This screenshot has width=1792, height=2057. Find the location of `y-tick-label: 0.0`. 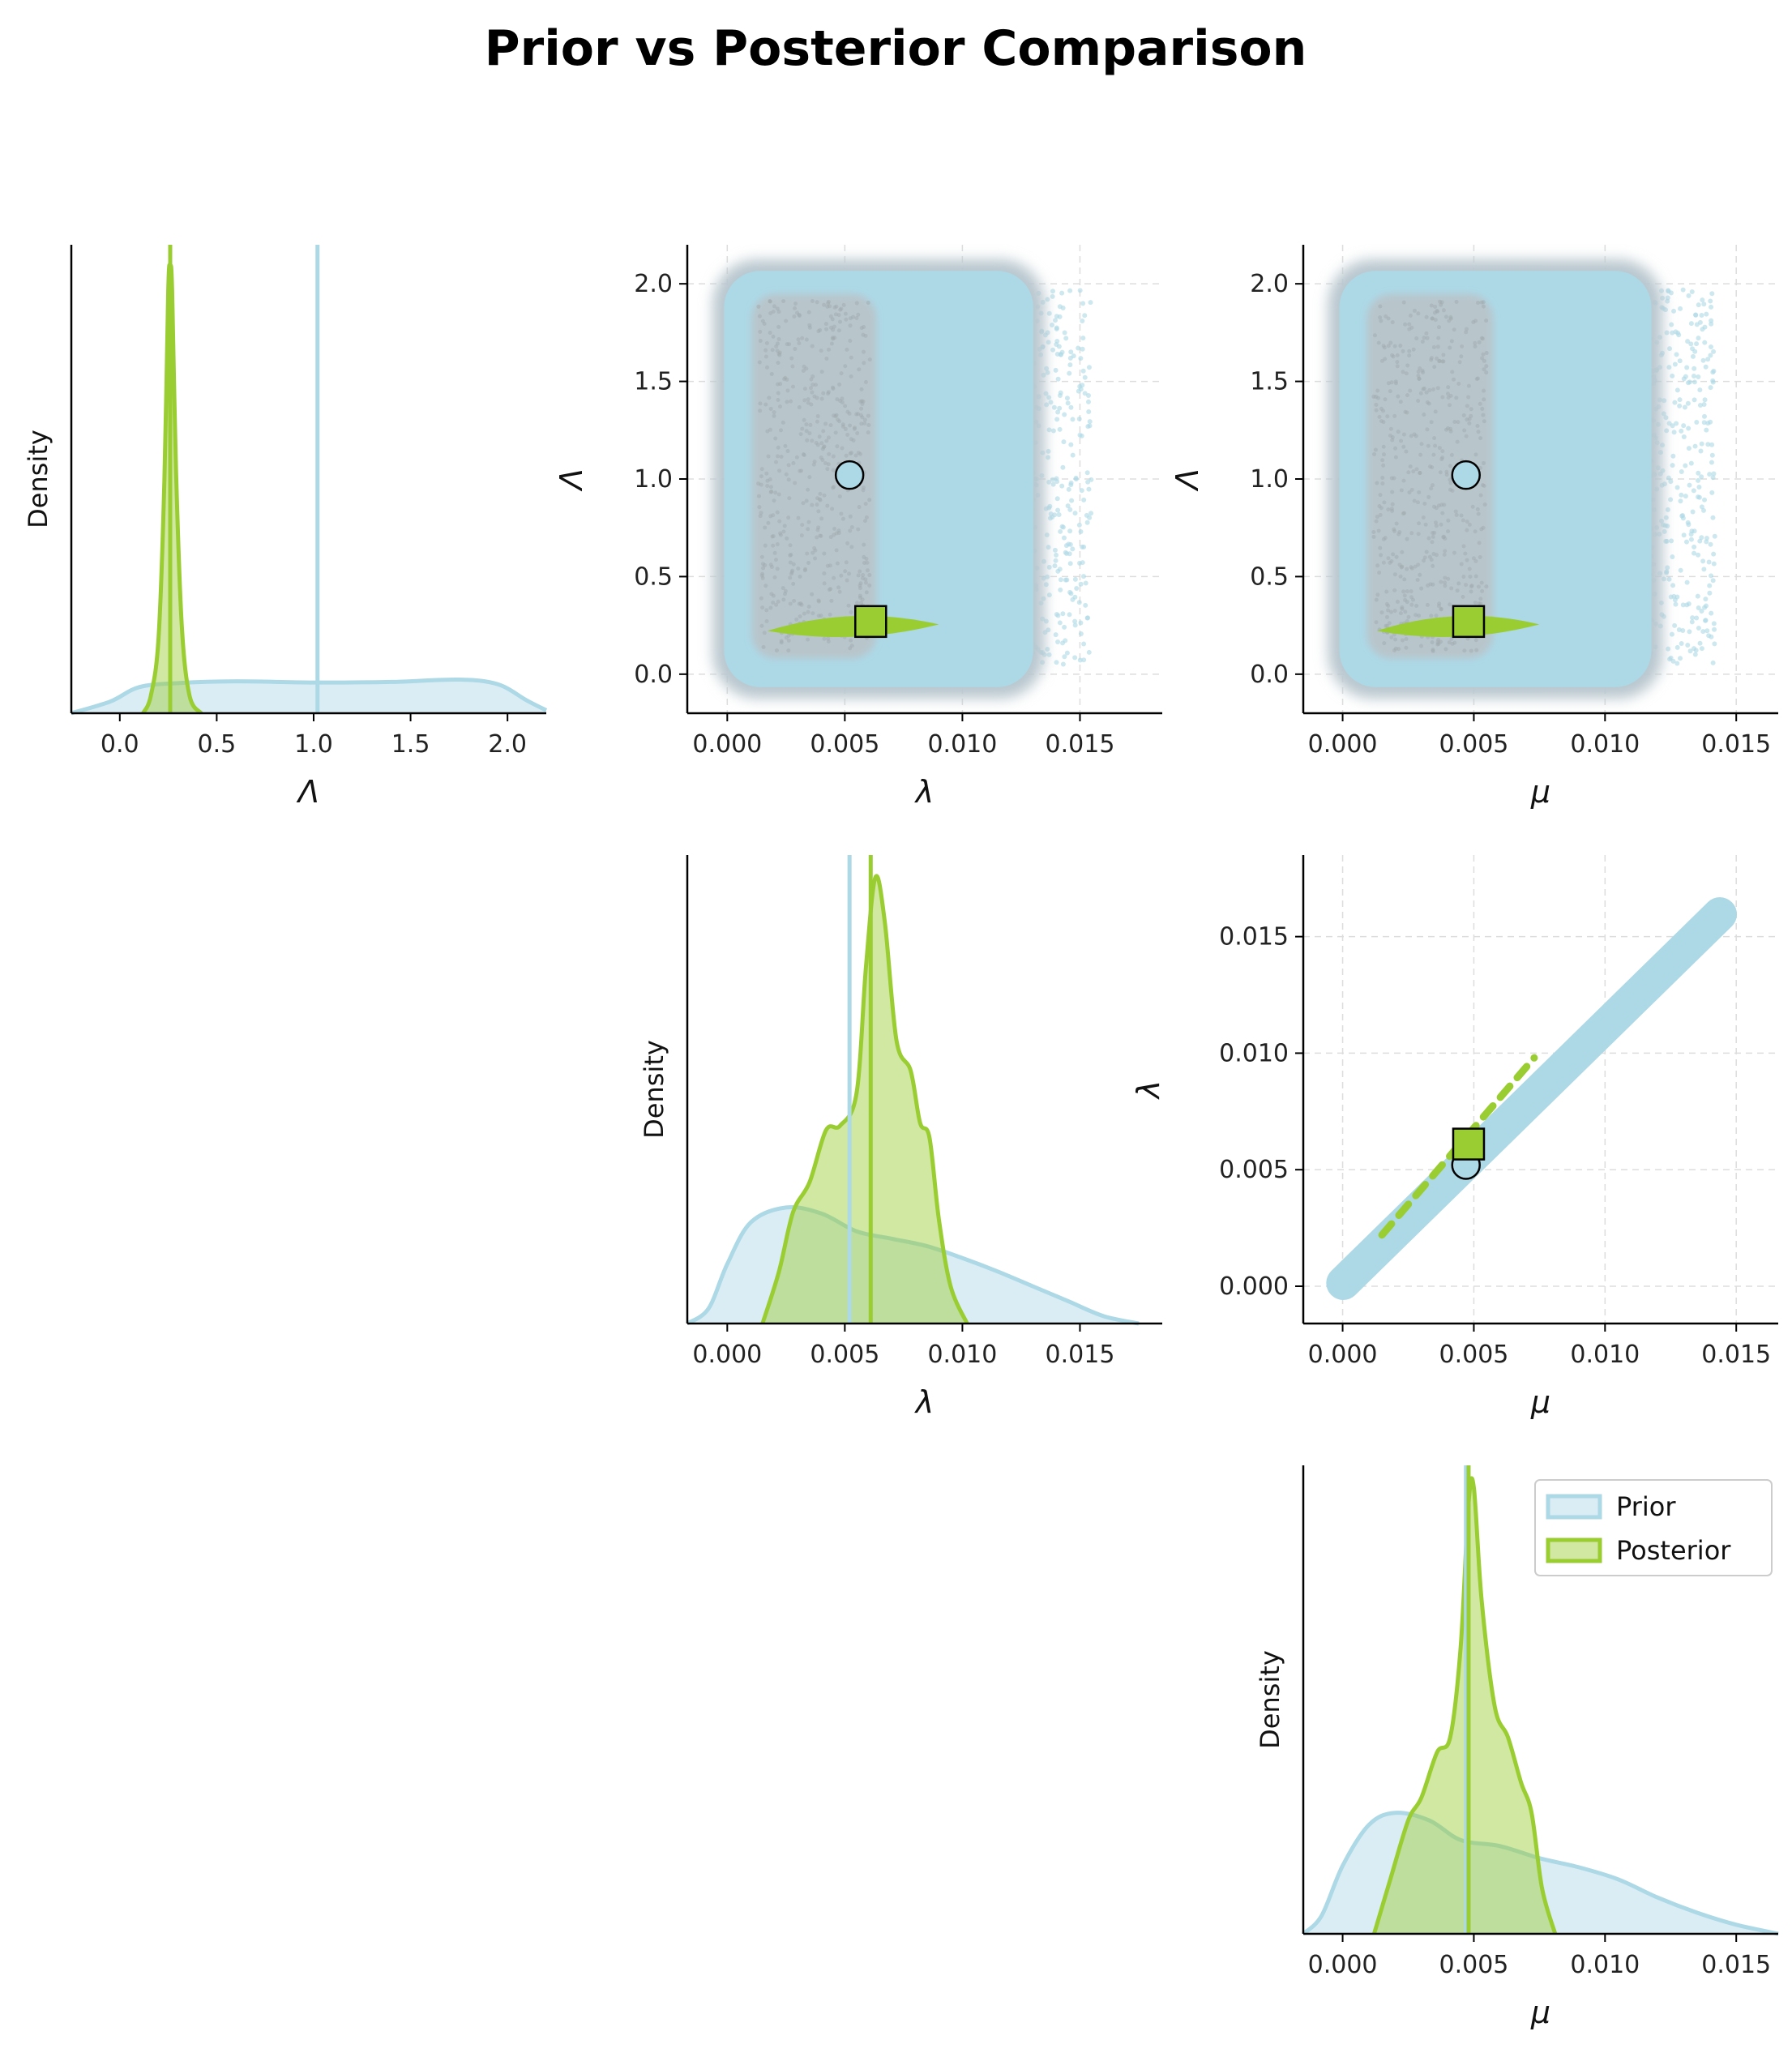

y-tick-label: 0.0 is located at coordinates (1269, 675).